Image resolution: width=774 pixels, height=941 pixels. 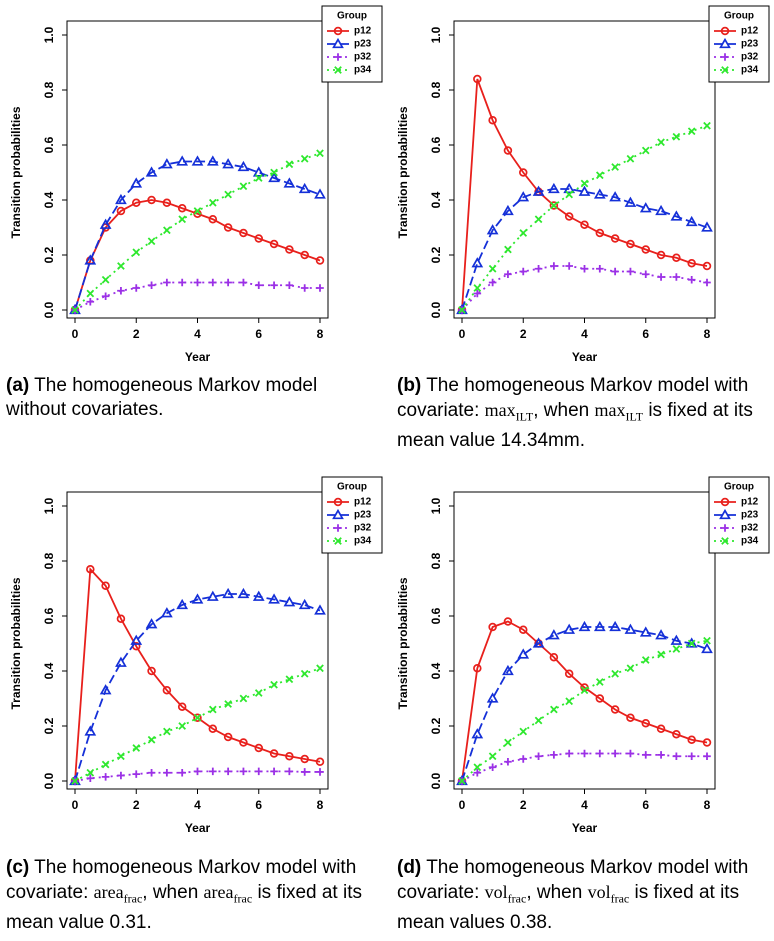 I want to click on caption-d-cov-sub: frac, so click(x=517, y=898).